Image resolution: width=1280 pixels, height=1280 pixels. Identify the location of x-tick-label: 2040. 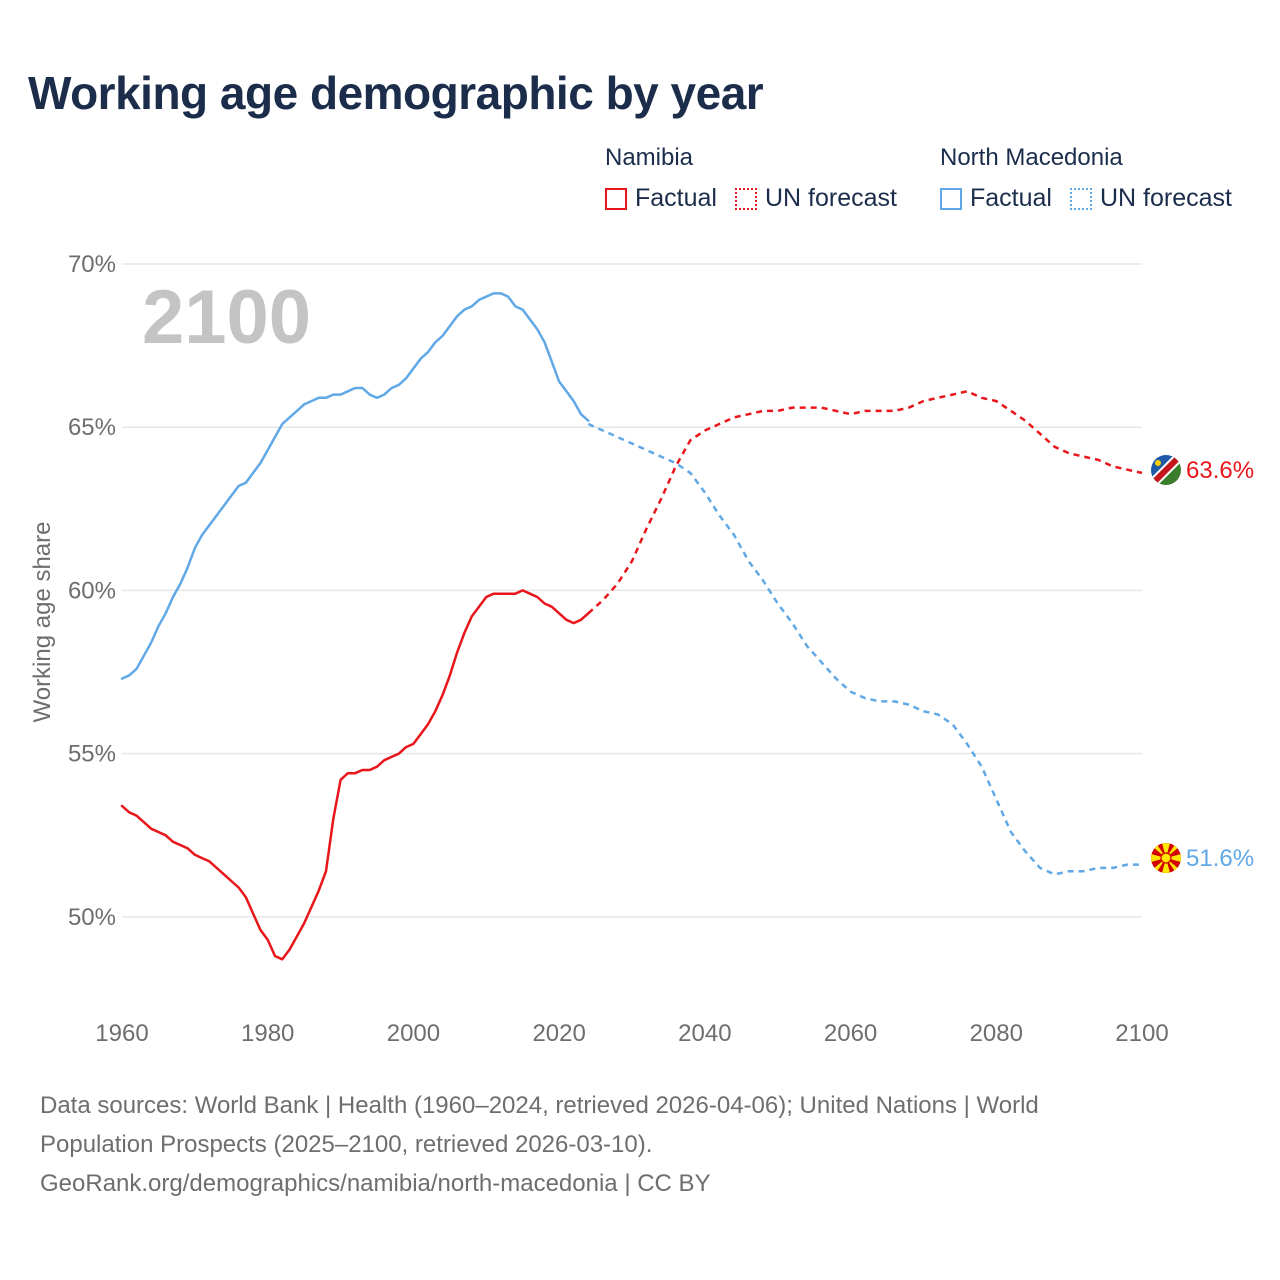
(704, 1033).